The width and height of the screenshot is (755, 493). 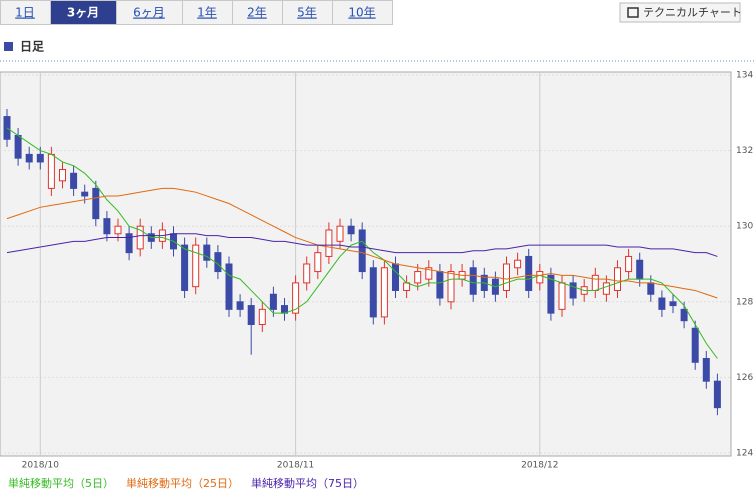 I want to click on tab-label: 2年, so click(x=257, y=13).